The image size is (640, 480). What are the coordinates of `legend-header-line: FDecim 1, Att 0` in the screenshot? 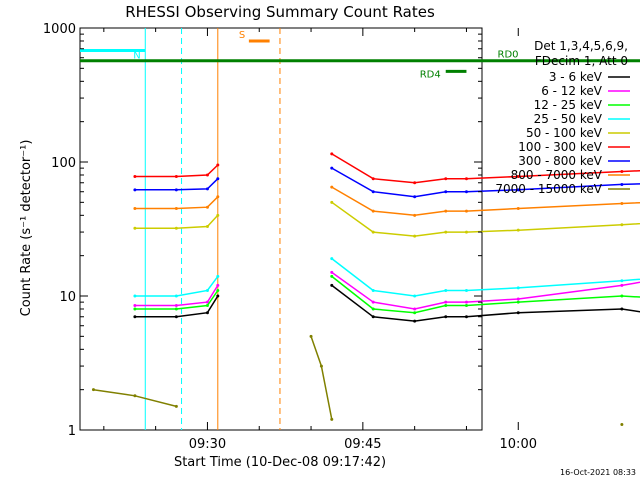 It's located at (581, 61).